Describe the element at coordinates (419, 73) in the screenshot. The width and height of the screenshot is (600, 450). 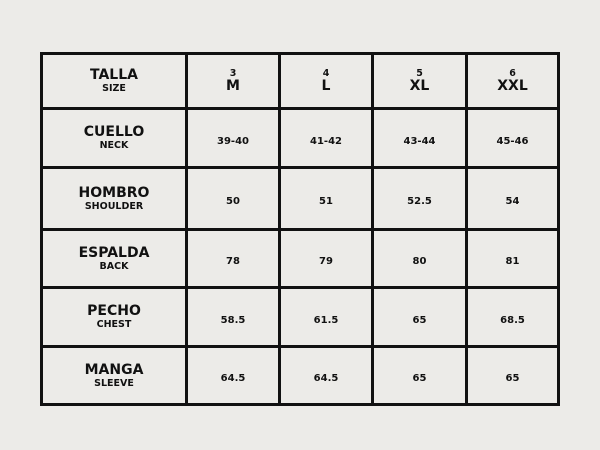
I see `size-number: 5` at that location.